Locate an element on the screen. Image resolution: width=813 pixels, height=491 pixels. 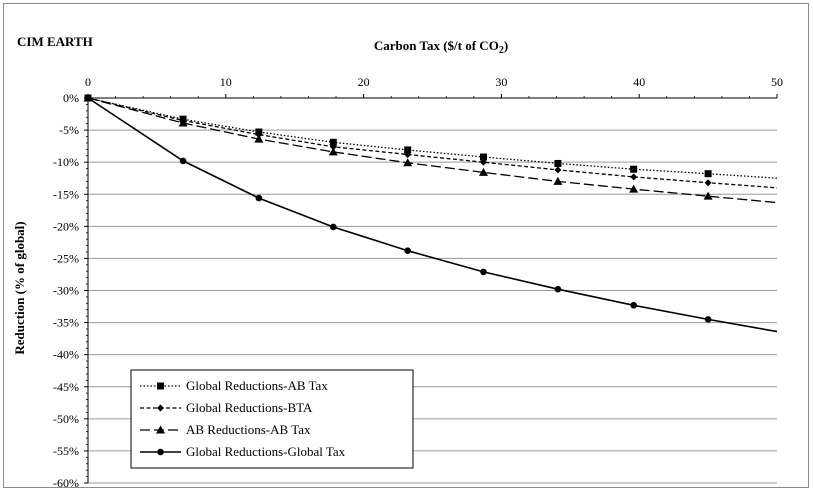
series-global-reductions-ab-tax is located at coordinates (431, 136).